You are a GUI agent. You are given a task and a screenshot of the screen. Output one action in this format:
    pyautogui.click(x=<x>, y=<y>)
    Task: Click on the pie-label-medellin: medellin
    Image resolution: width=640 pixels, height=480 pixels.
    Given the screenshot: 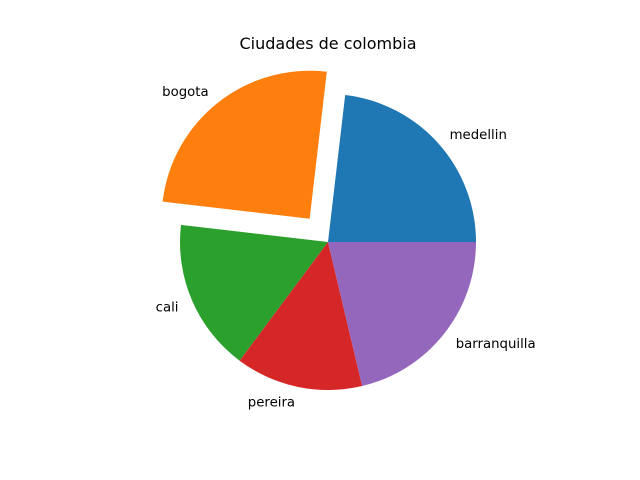 What is the action you would take?
    pyautogui.click(x=478, y=135)
    